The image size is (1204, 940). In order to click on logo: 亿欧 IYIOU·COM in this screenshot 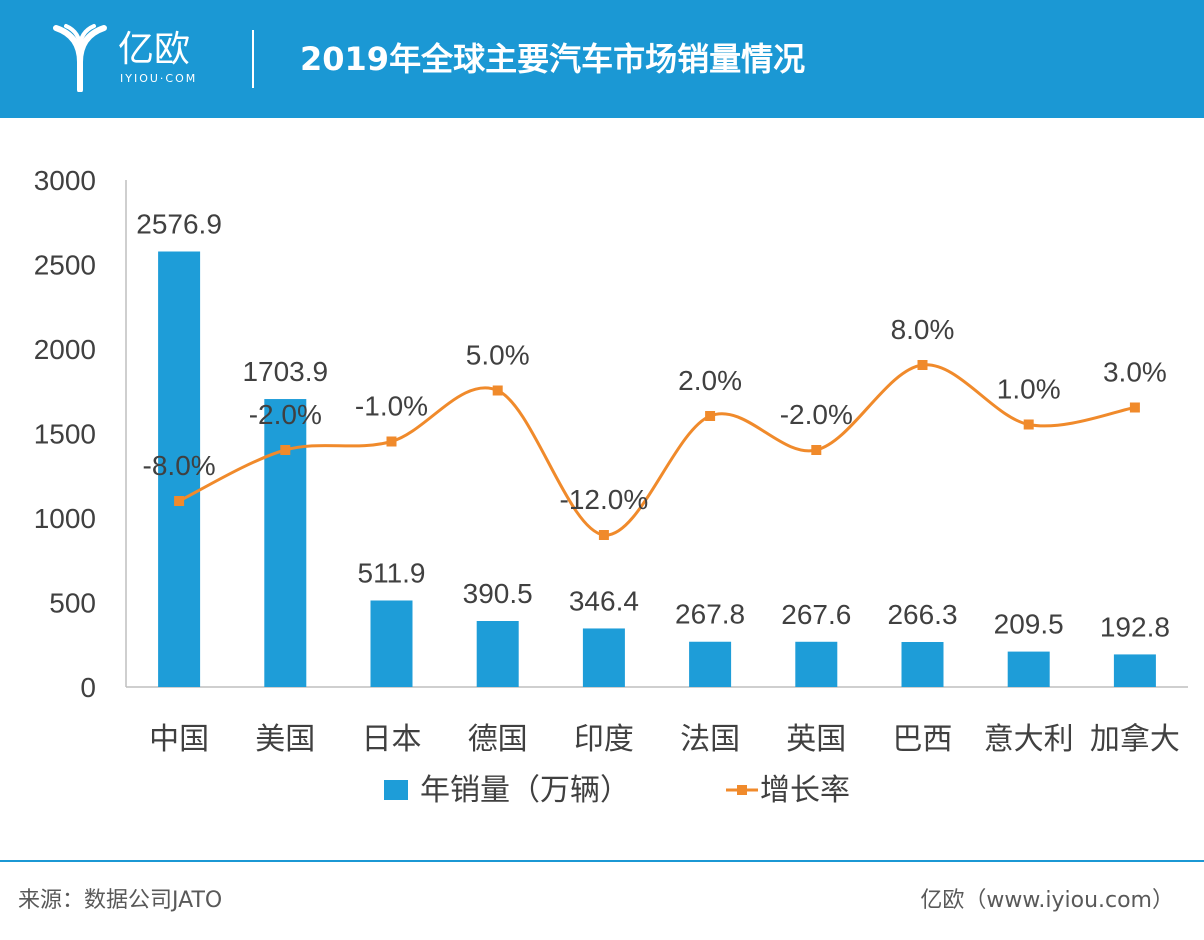, I will do `click(137, 58)`.